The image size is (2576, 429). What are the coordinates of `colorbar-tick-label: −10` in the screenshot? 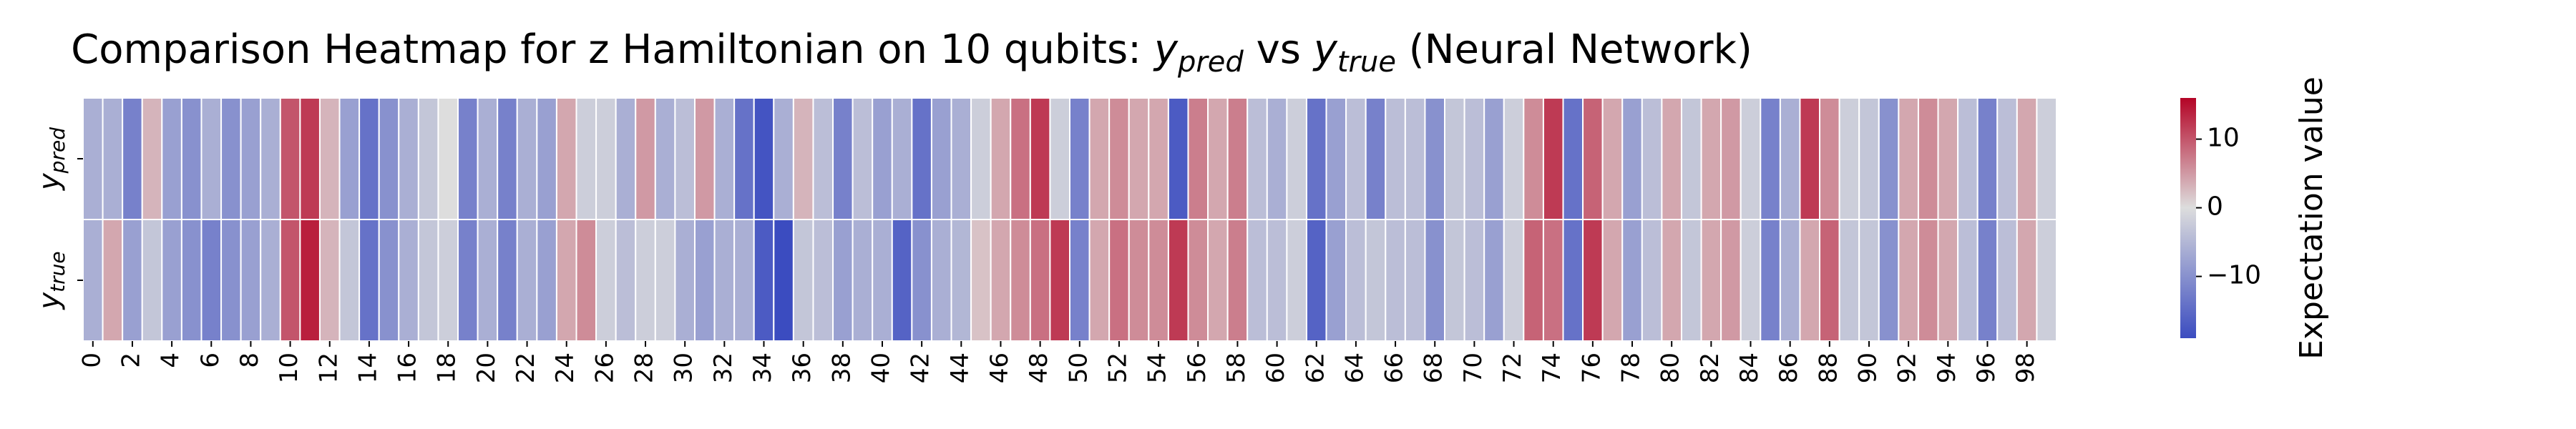 It's located at (2234, 275).